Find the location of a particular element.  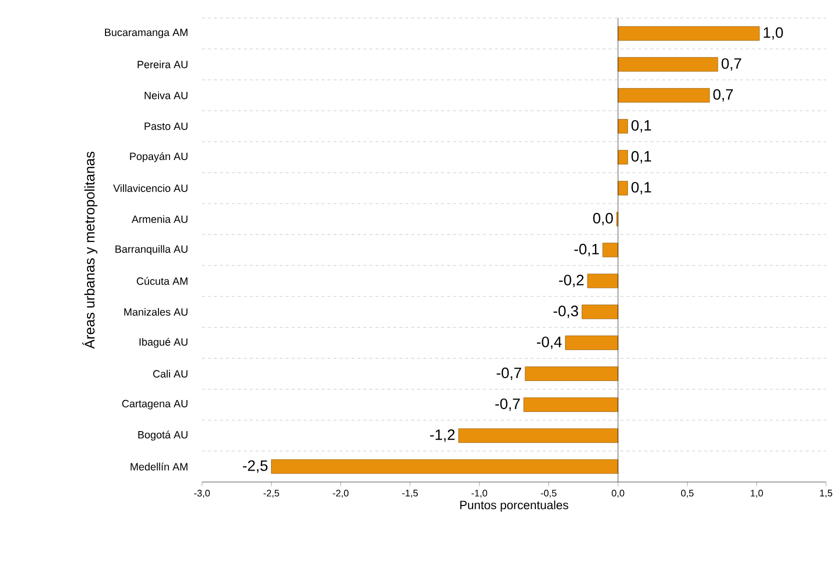

y-tick-label: Ibagué AU is located at coordinates (164, 343).